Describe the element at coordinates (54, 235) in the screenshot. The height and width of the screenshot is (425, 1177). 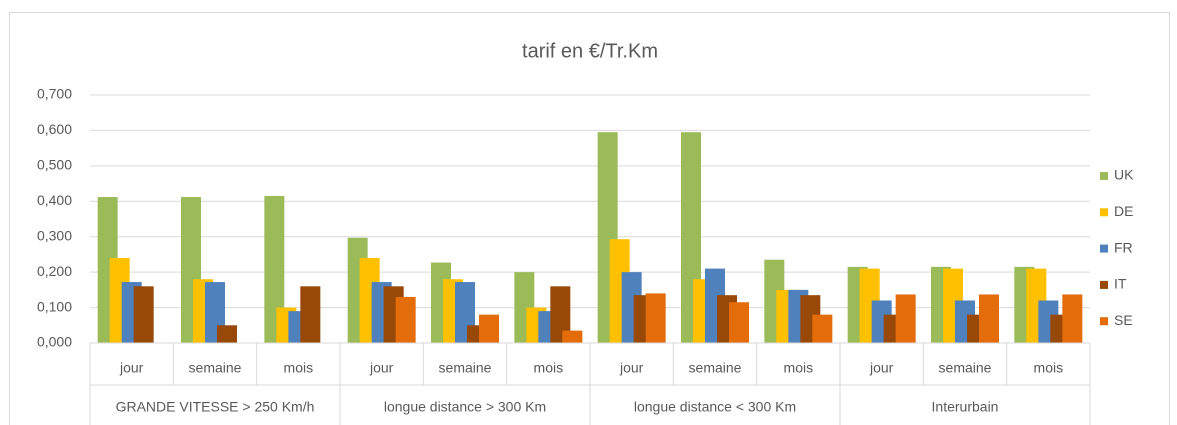
I see `y-tick-label: 0,300` at that location.